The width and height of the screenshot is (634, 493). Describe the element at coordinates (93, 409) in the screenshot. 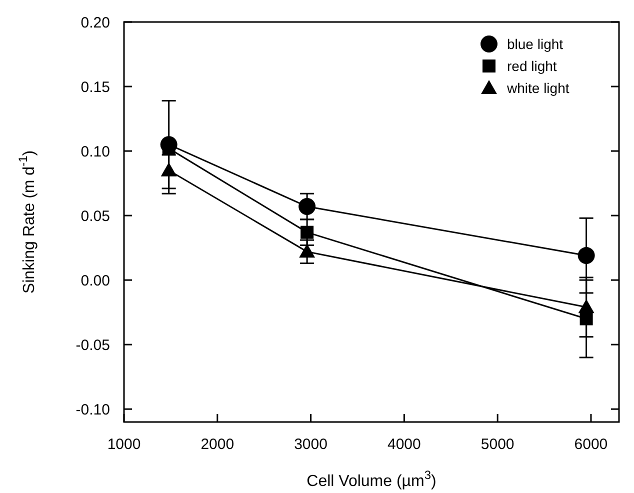

I see `y-tick-label: -0.10` at that location.